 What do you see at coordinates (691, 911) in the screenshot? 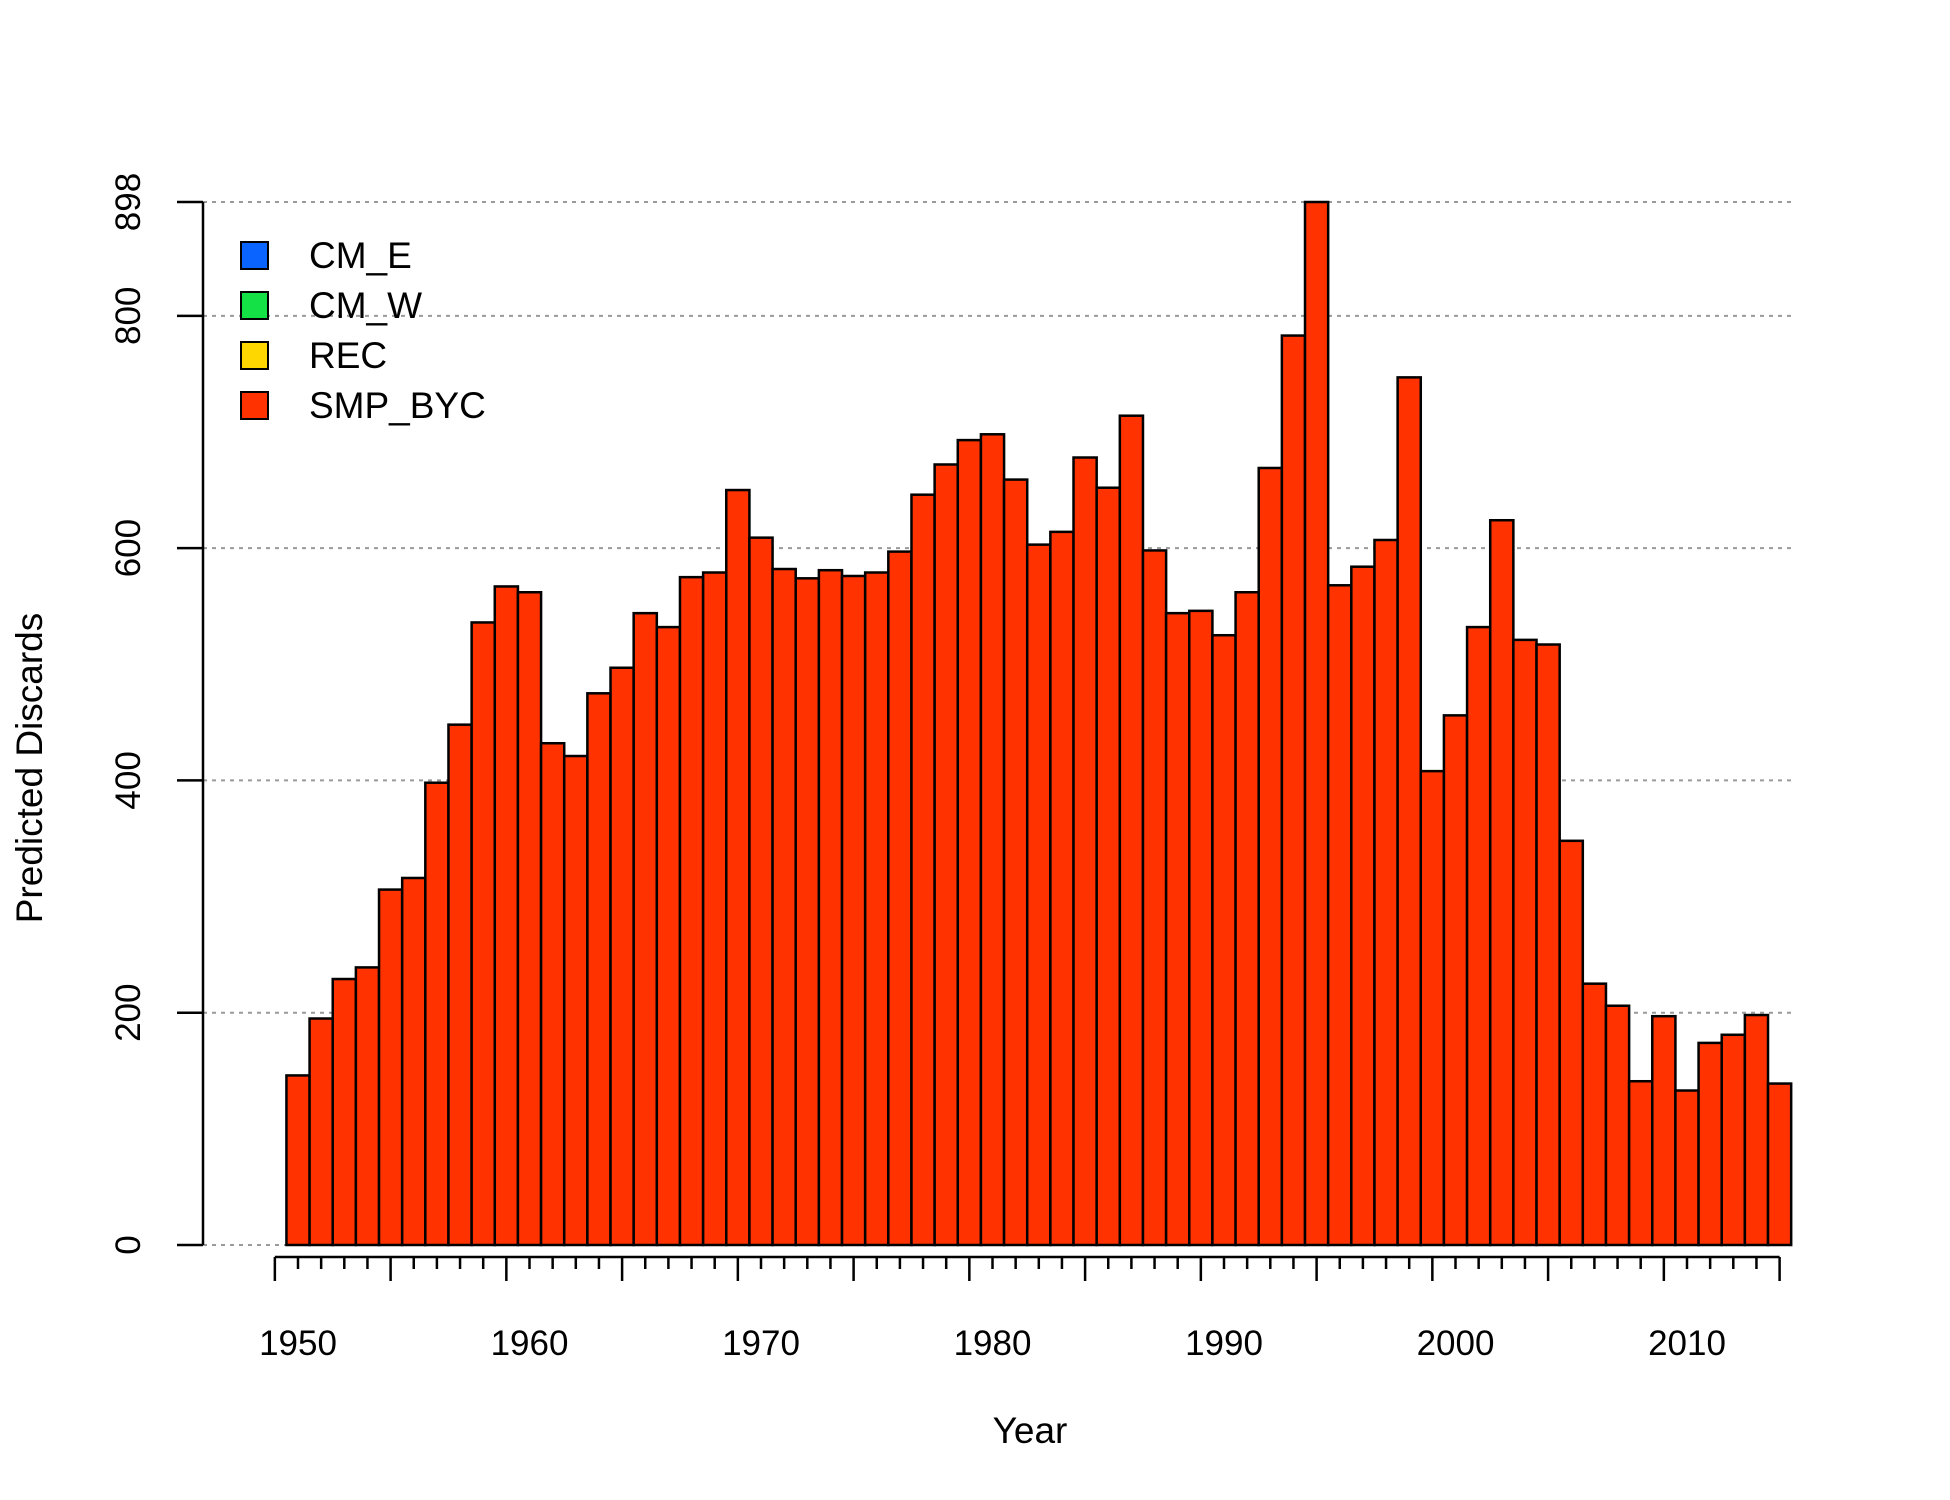
I see `bar-smp_byc-1967` at bounding box center [691, 911].